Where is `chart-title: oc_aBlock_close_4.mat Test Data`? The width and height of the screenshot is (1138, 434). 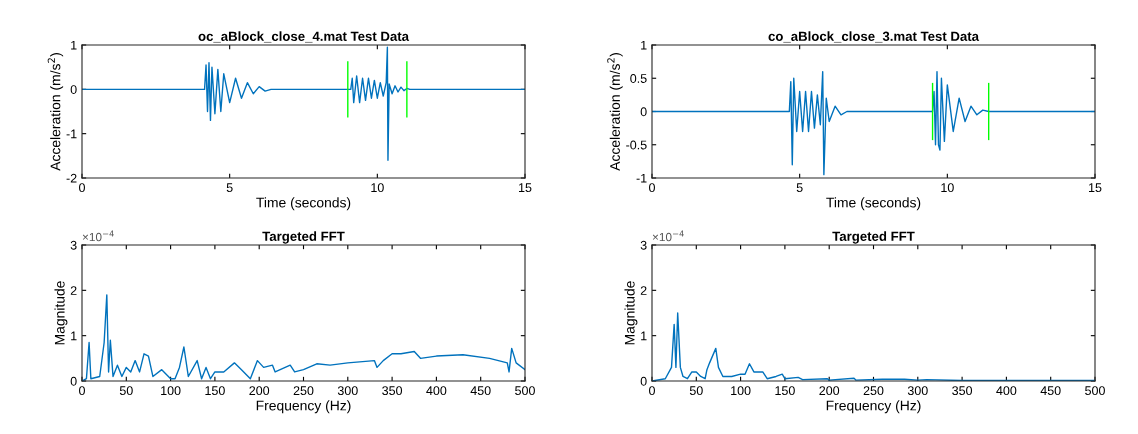 chart-title: oc_aBlock_close_4.mat Test Data is located at coordinates (304, 37).